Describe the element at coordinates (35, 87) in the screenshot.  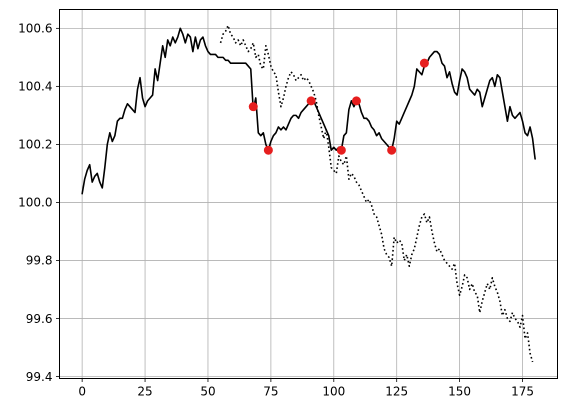
I see `y-tick-label: 100.4` at that location.